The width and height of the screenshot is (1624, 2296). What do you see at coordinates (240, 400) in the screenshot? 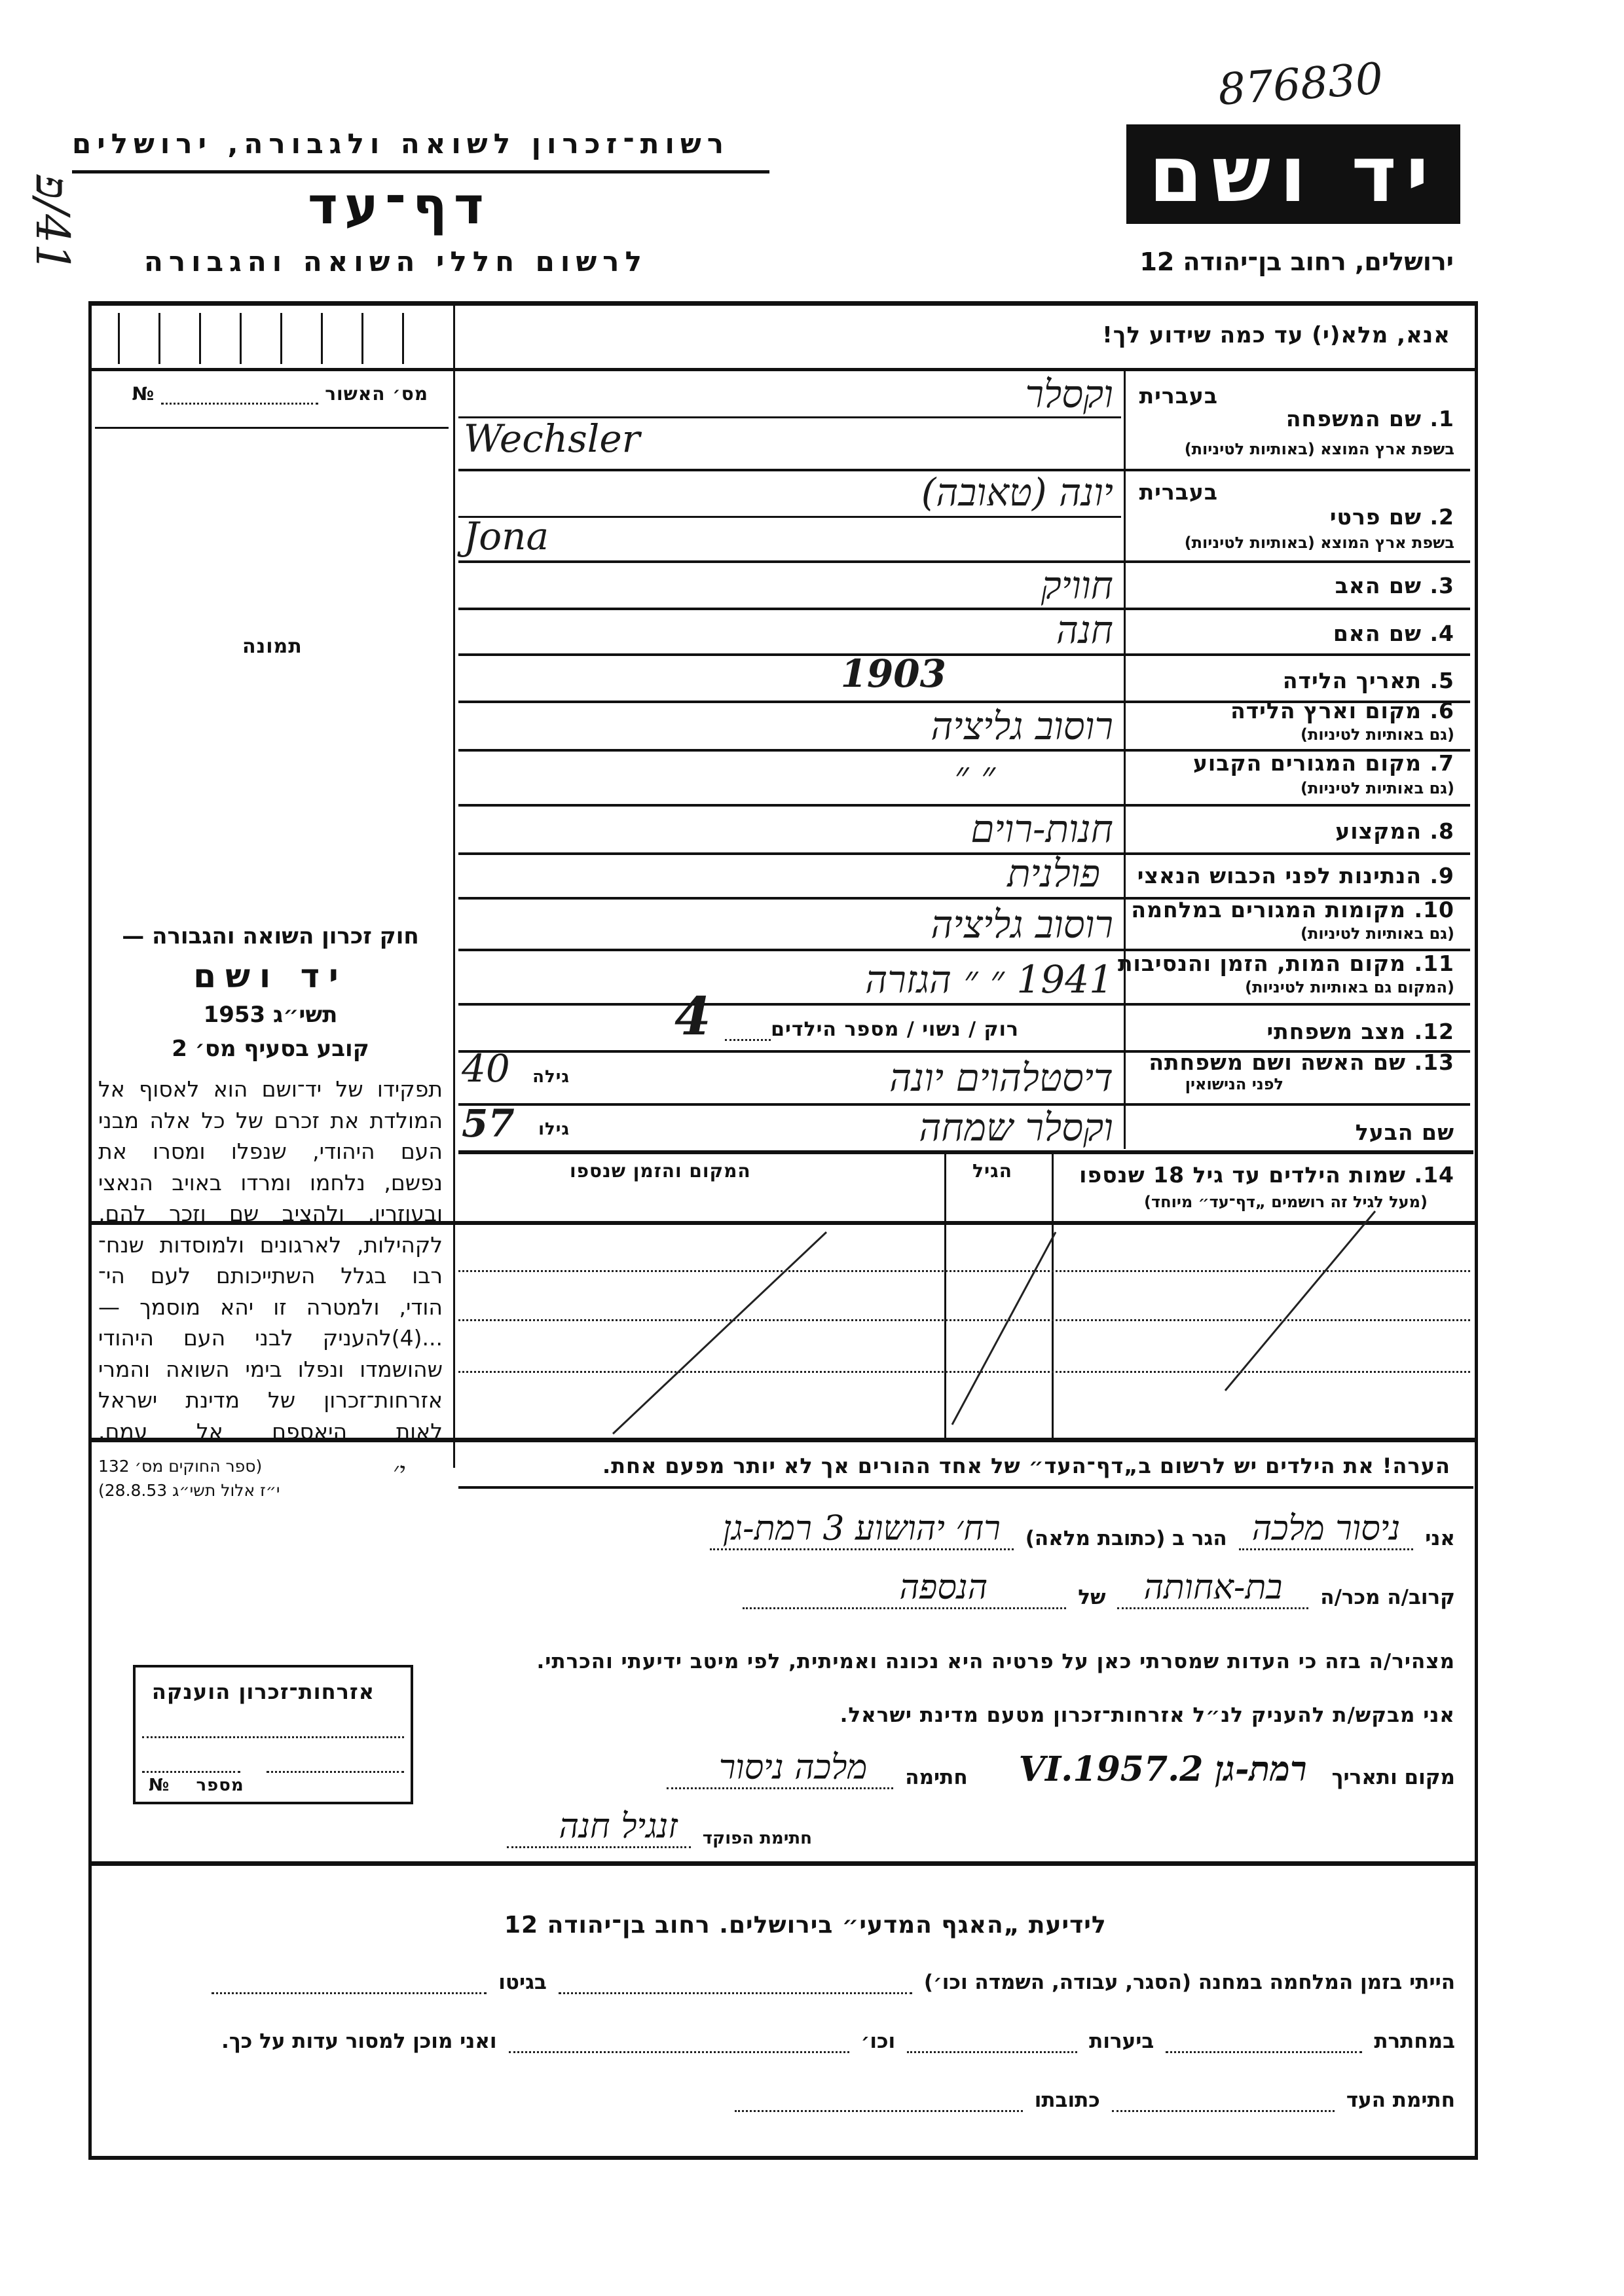
I see `approval-number-field` at bounding box center [240, 400].